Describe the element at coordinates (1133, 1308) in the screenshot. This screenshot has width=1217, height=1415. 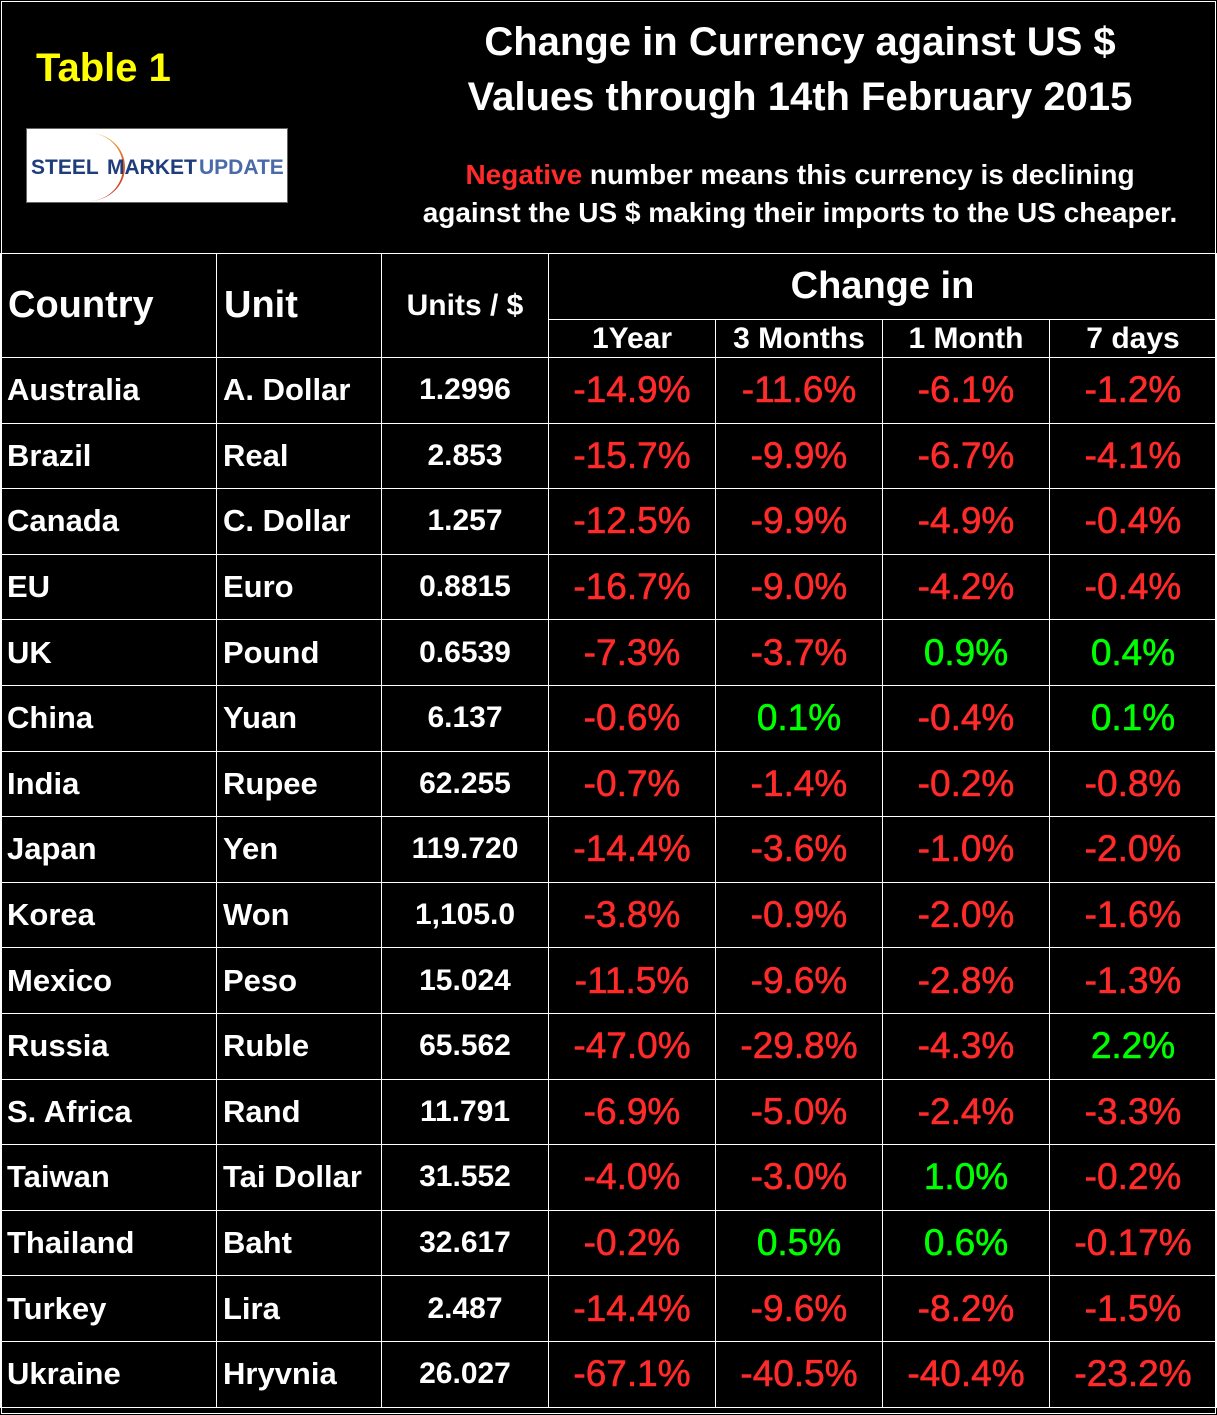
I see `change-cell: -1.5%` at that location.